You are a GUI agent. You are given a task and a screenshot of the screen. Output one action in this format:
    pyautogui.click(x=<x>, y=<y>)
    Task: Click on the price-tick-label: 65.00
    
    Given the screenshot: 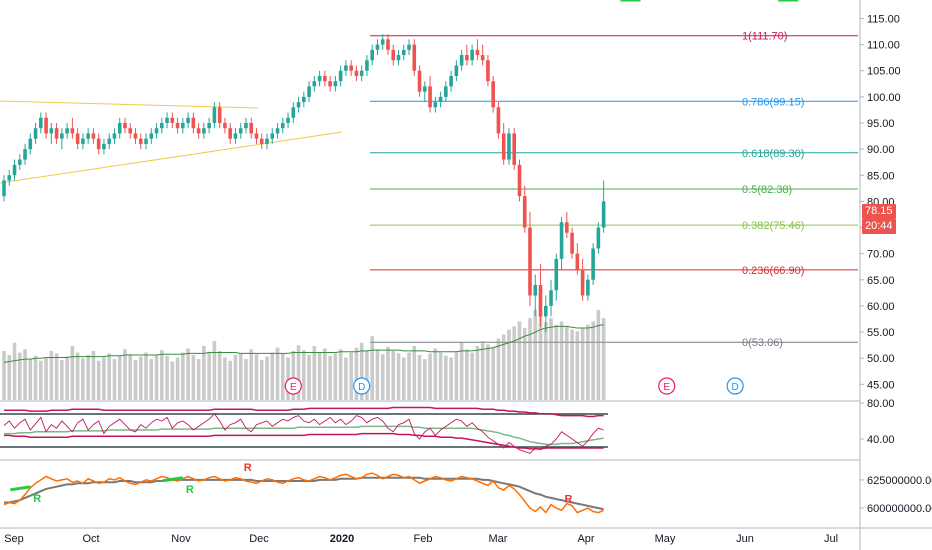 What is the action you would take?
    pyautogui.click(x=881, y=281)
    